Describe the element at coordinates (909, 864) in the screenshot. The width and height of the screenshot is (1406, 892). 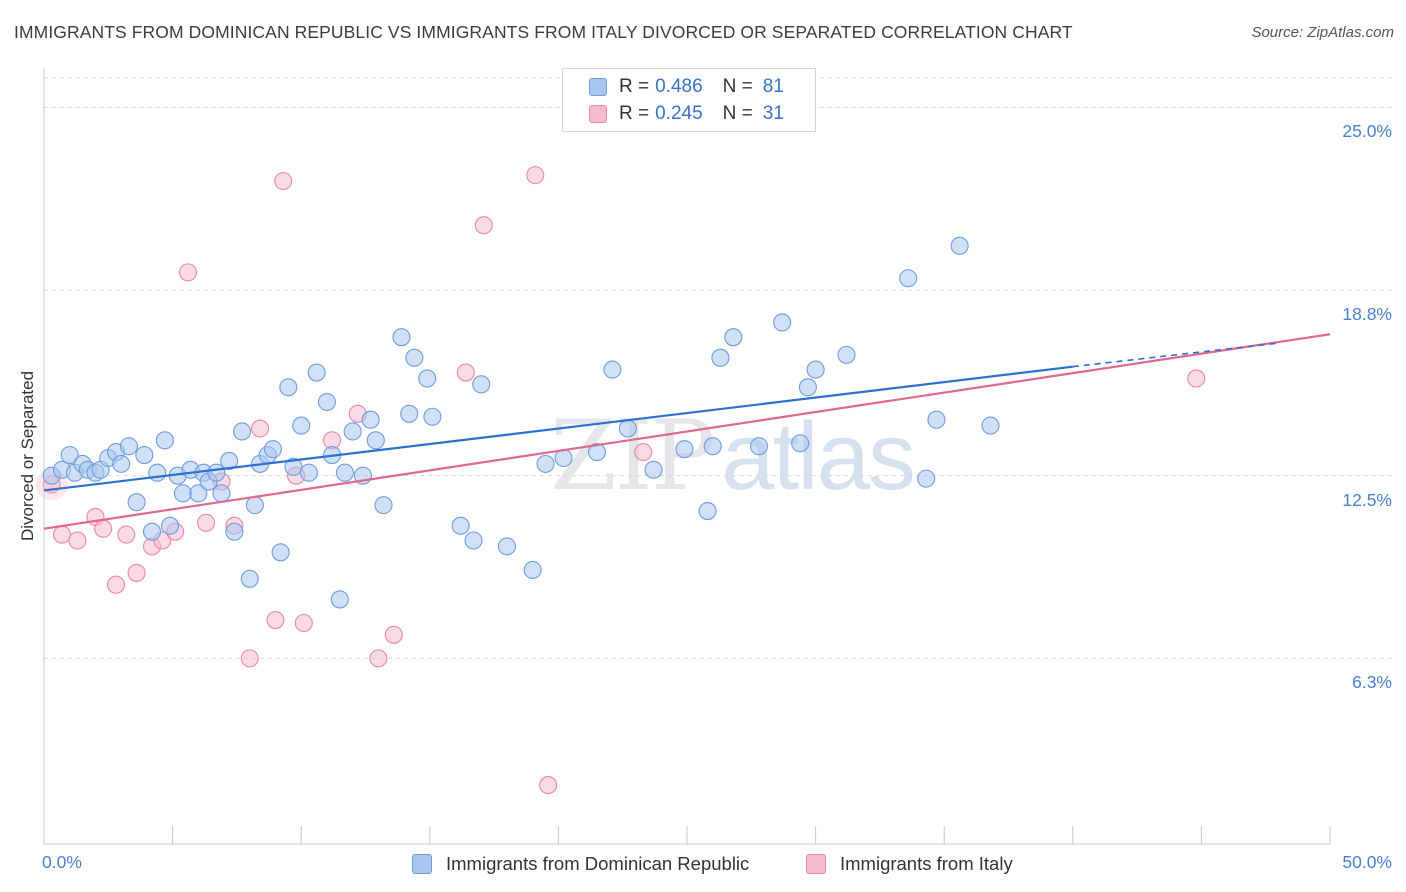
I see `bottom-legend-italy: Immigrants from Italy` at that location.